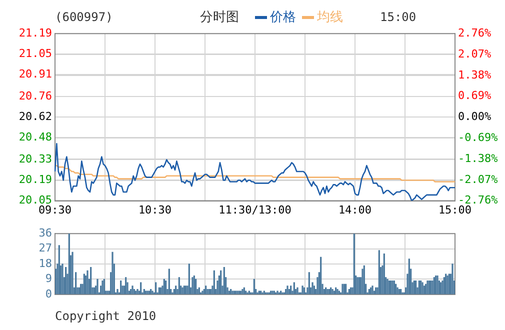  I want to click on legend-label: 均线, so click(330, 17).